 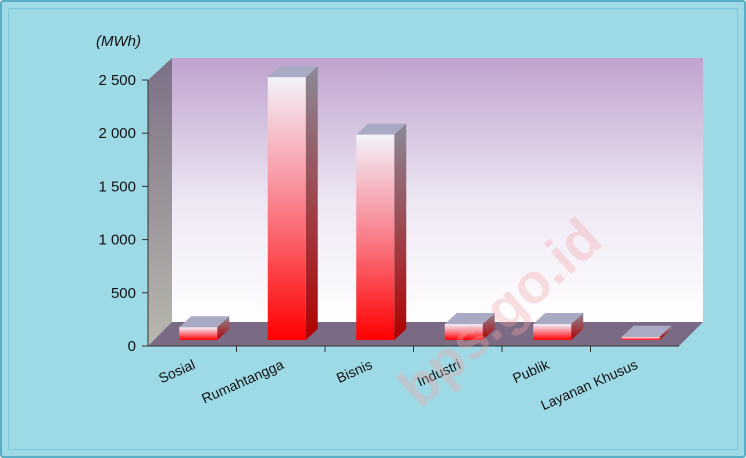 I want to click on y-tick-label: 500, so click(x=123, y=293).